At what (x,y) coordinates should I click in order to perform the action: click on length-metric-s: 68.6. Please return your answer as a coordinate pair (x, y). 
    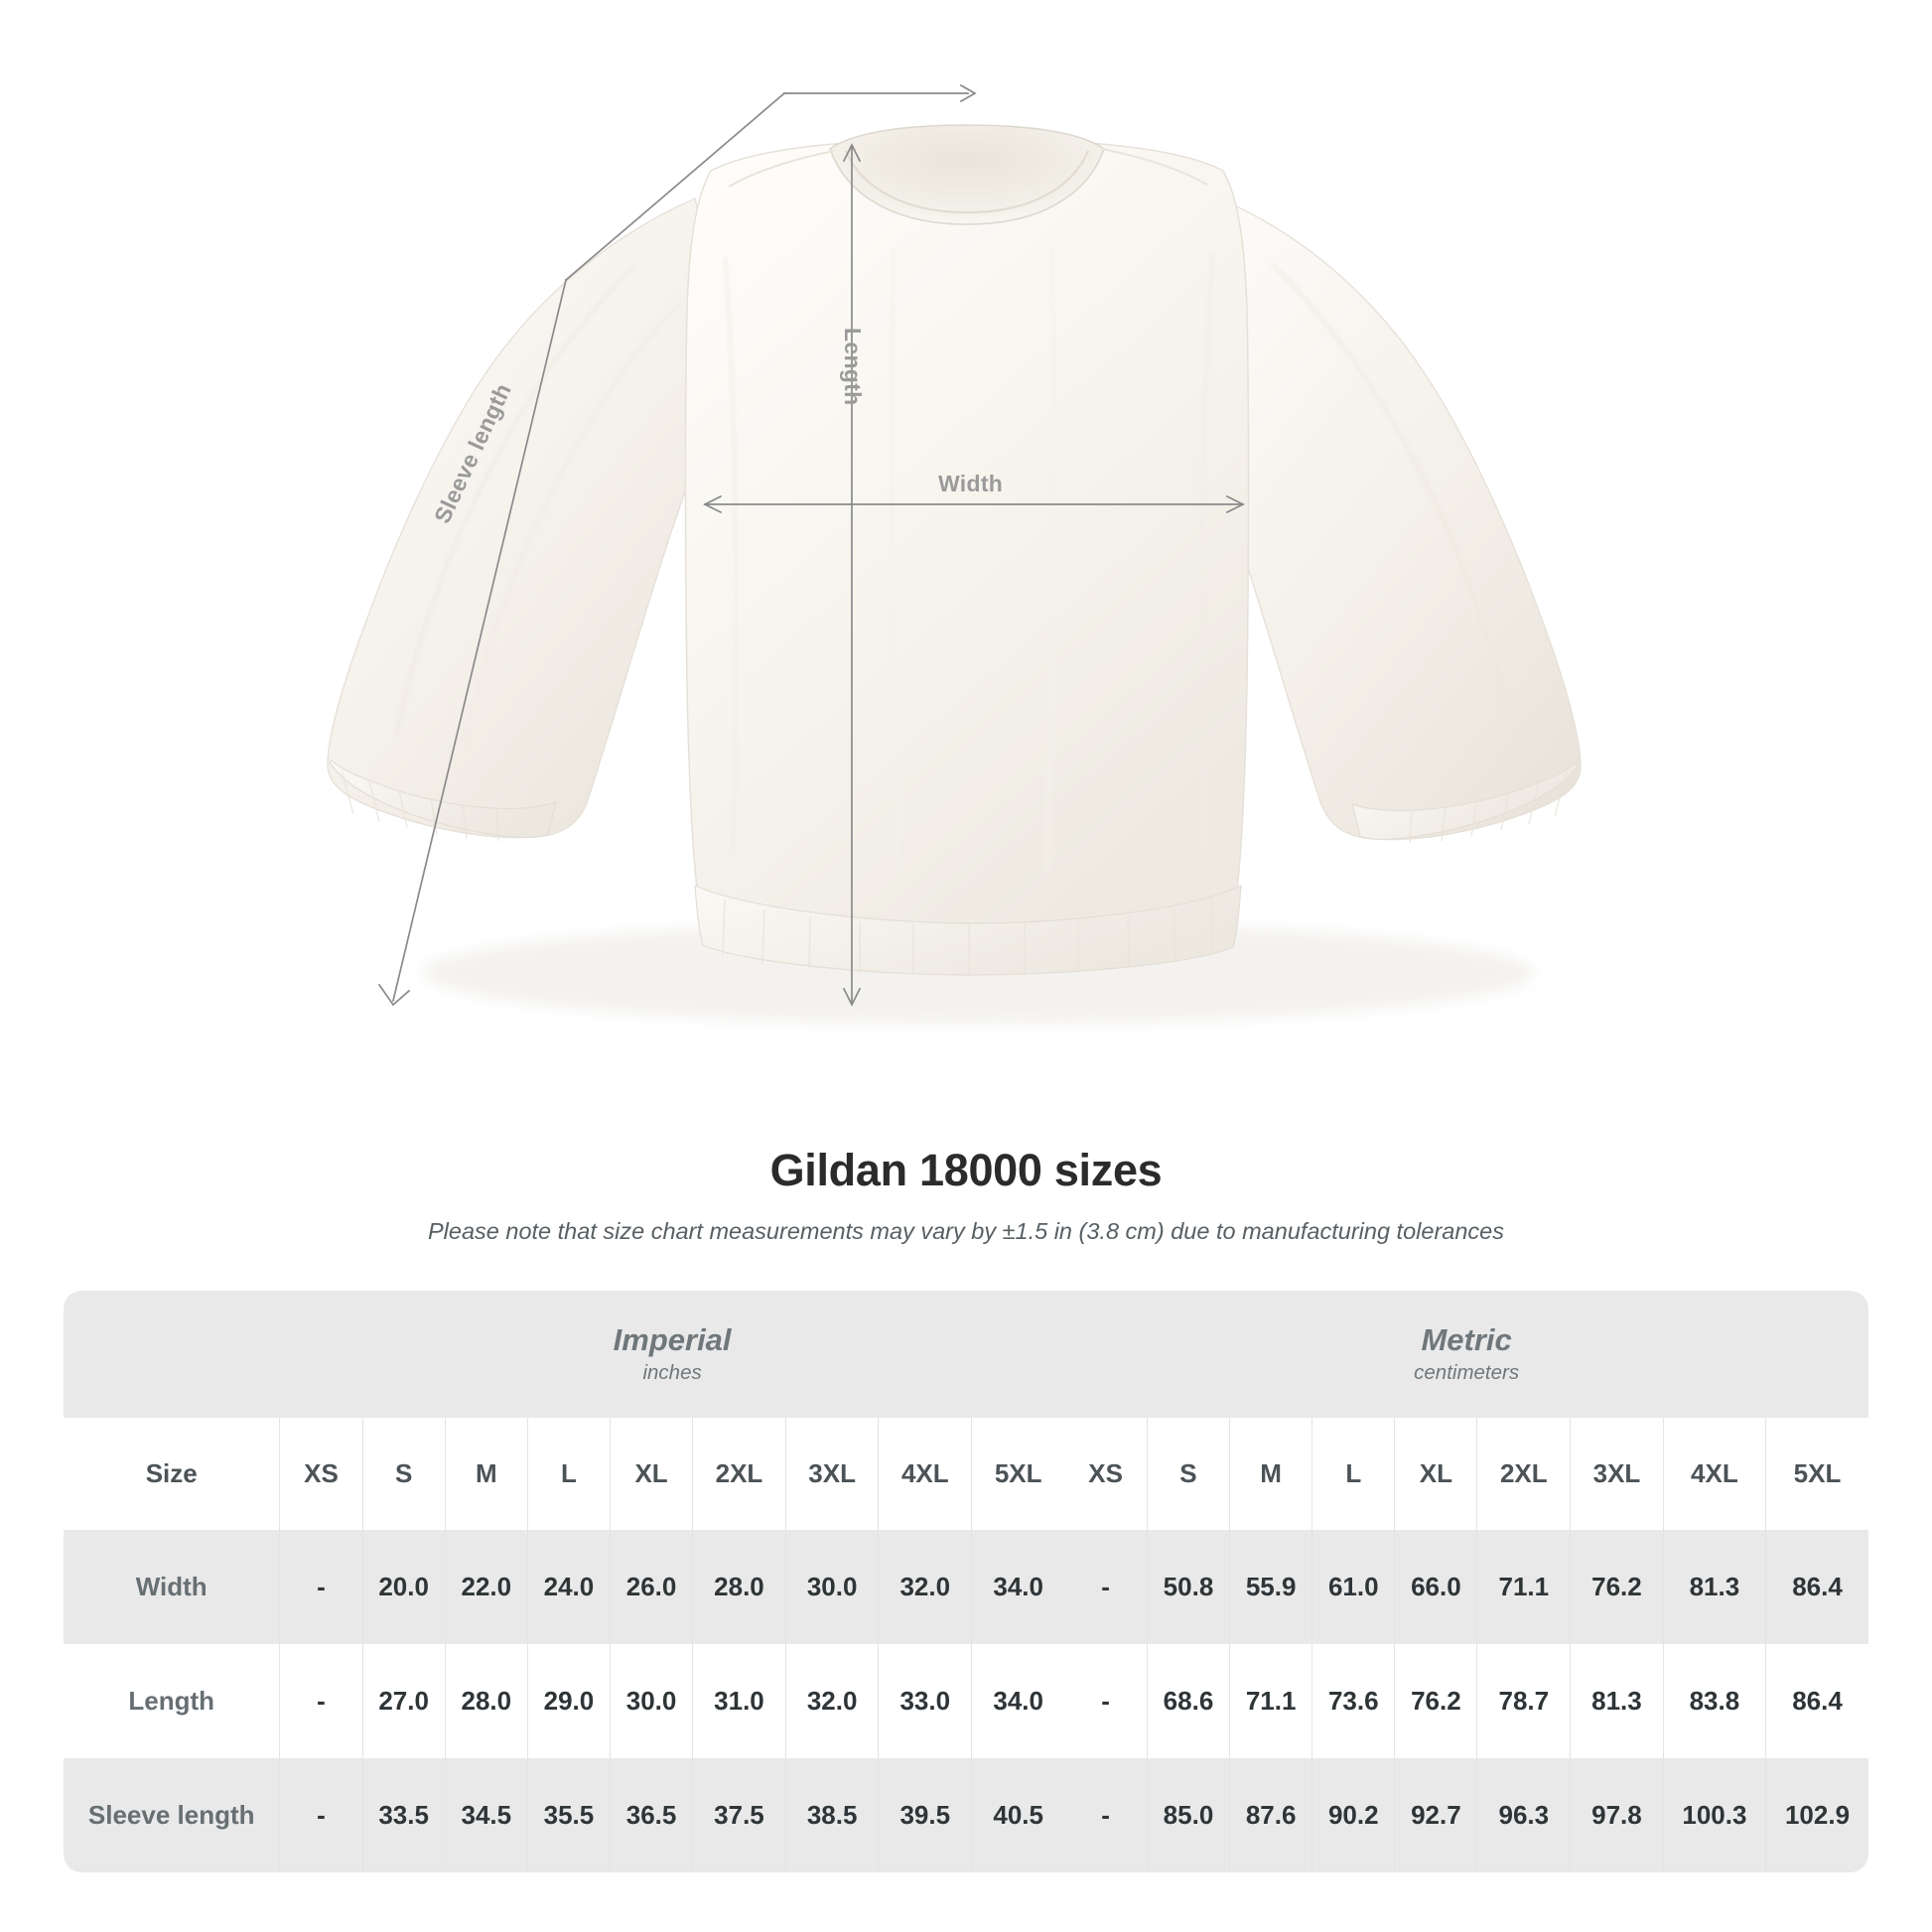
    Looking at the image, I should click on (1188, 1701).